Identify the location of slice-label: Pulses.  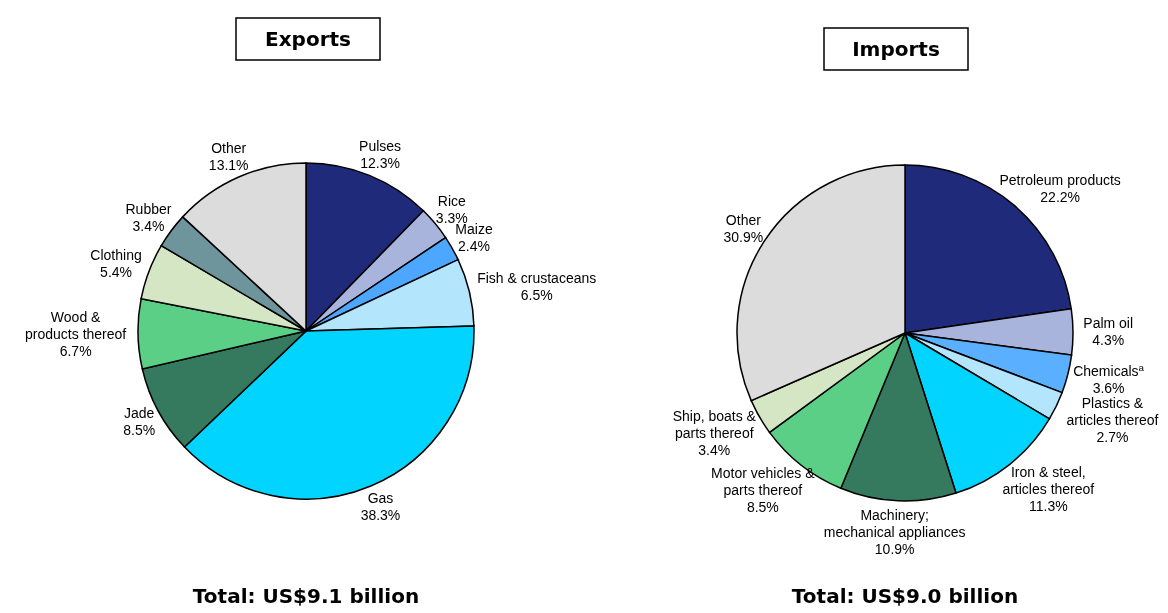
(380, 146).